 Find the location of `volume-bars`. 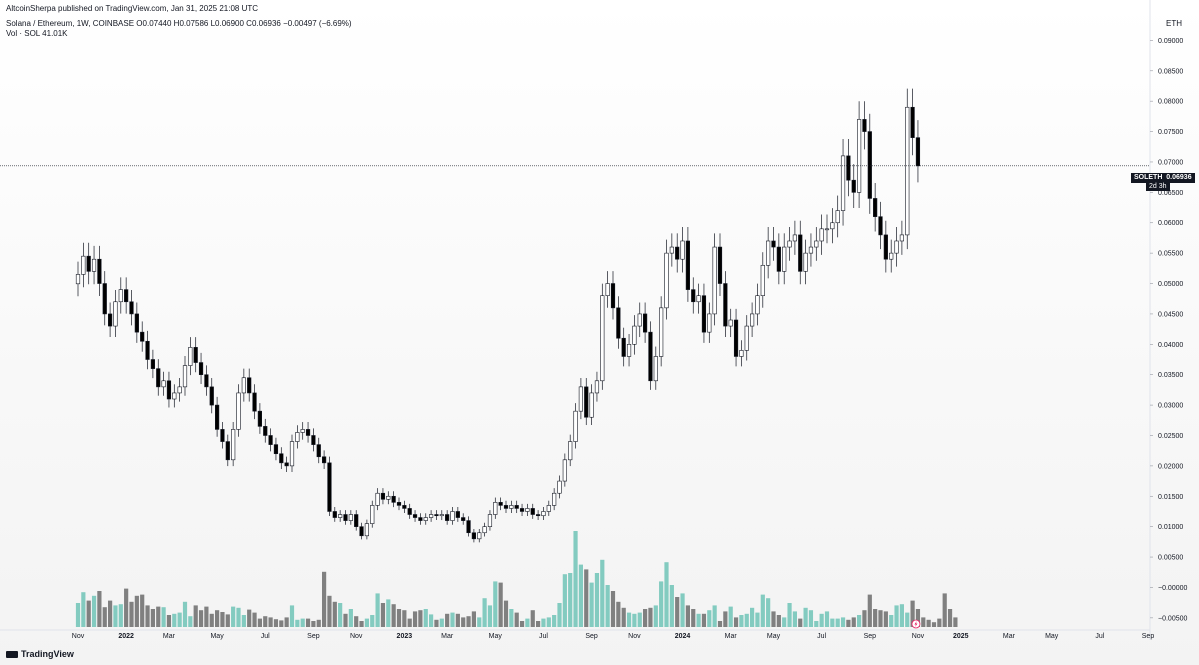

volume-bars is located at coordinates (516, 579).